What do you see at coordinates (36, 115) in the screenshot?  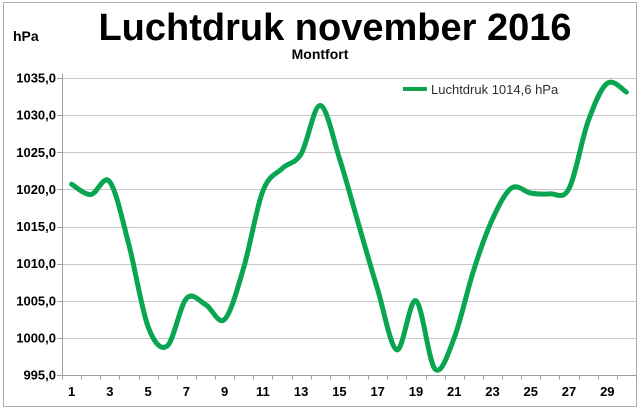 I see `y-tick-label: 1030,0` at bounding box center [36, 115].